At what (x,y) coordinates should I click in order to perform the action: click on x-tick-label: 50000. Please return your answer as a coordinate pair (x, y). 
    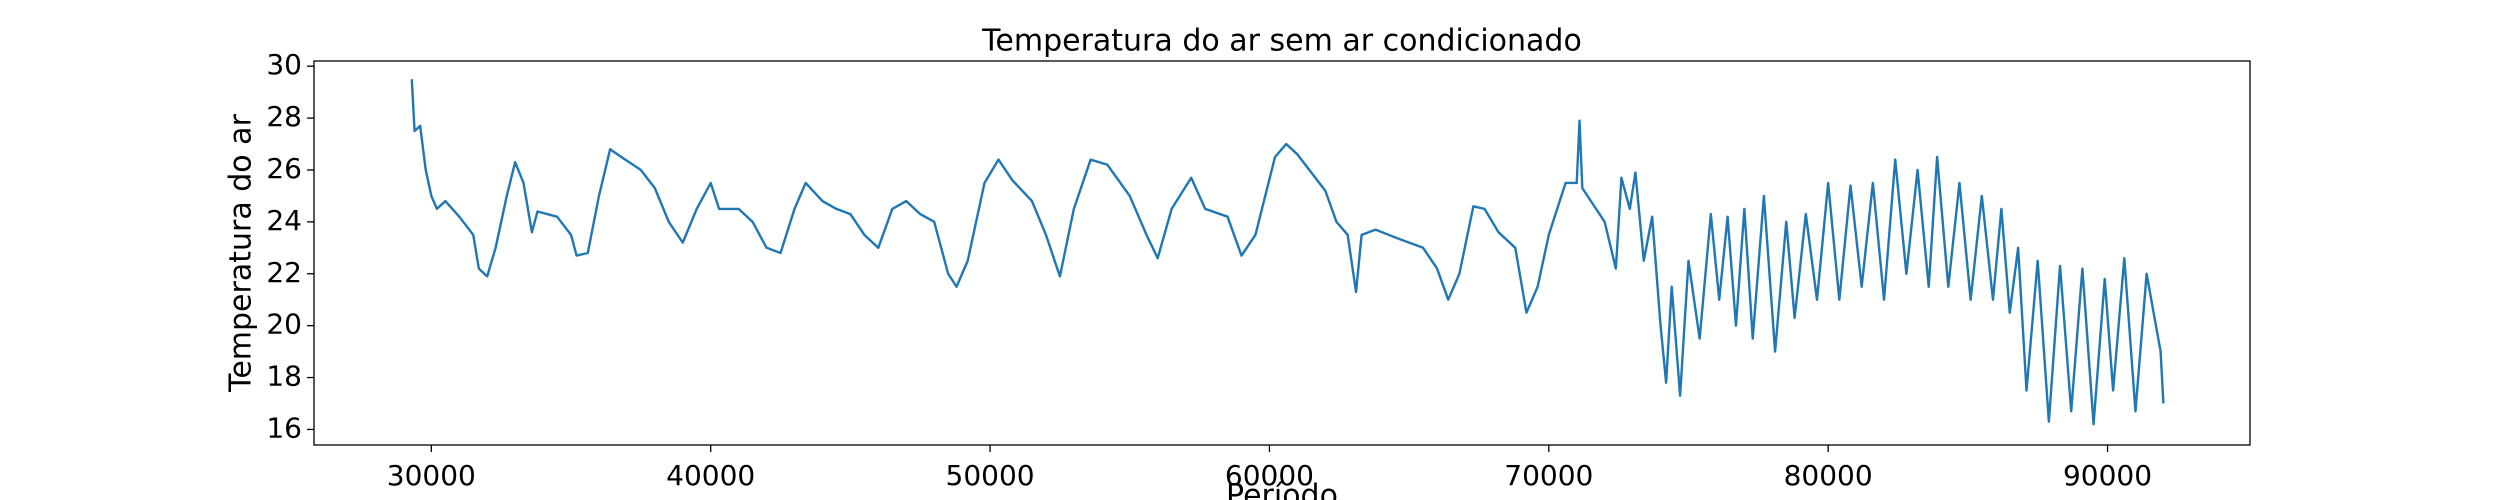
    Looking at the image, I should click on (990, 475).